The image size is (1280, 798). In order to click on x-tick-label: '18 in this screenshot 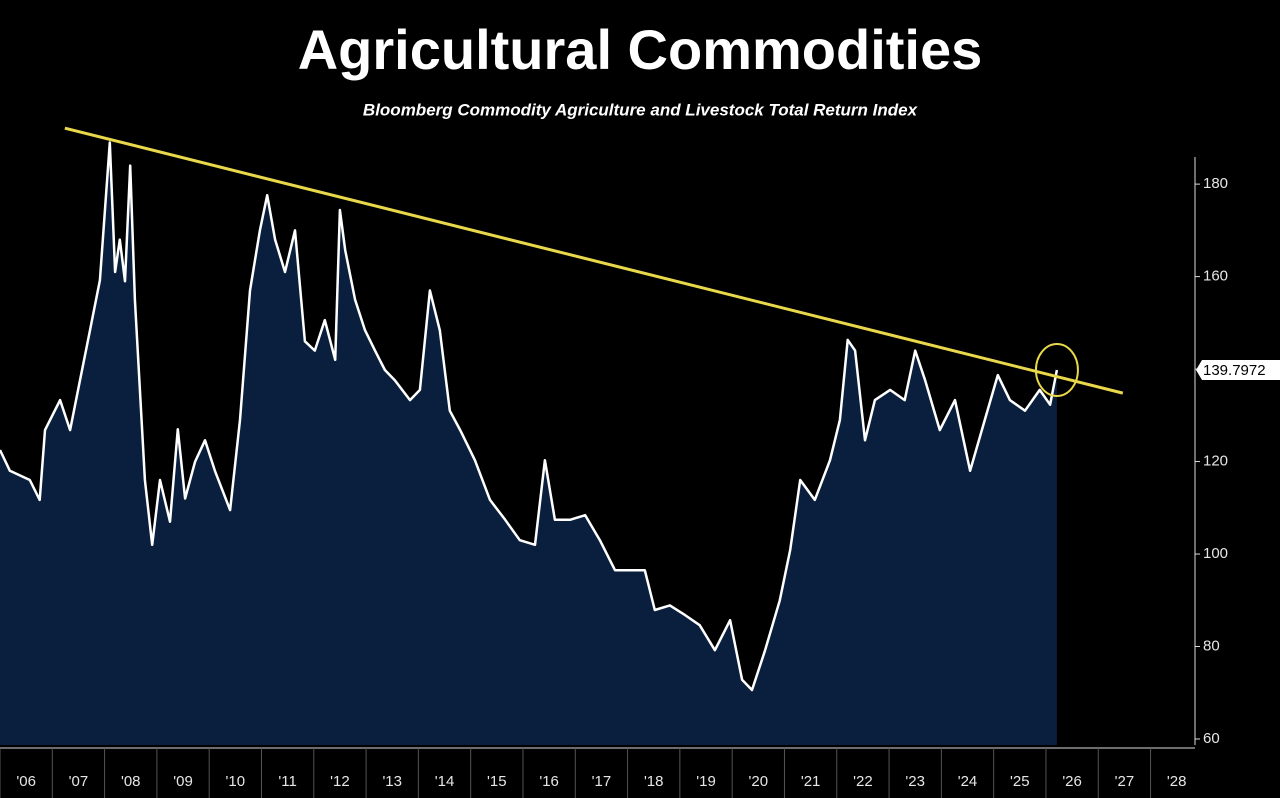, I will do `click(654, 781)`.